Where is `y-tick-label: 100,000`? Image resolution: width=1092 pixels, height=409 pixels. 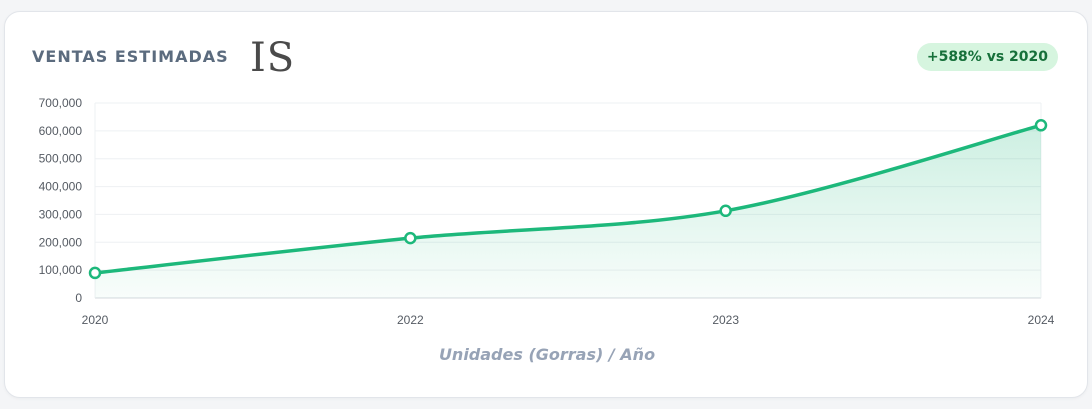
y-tick-label: 100,000 is located at coordinates (61, 270).